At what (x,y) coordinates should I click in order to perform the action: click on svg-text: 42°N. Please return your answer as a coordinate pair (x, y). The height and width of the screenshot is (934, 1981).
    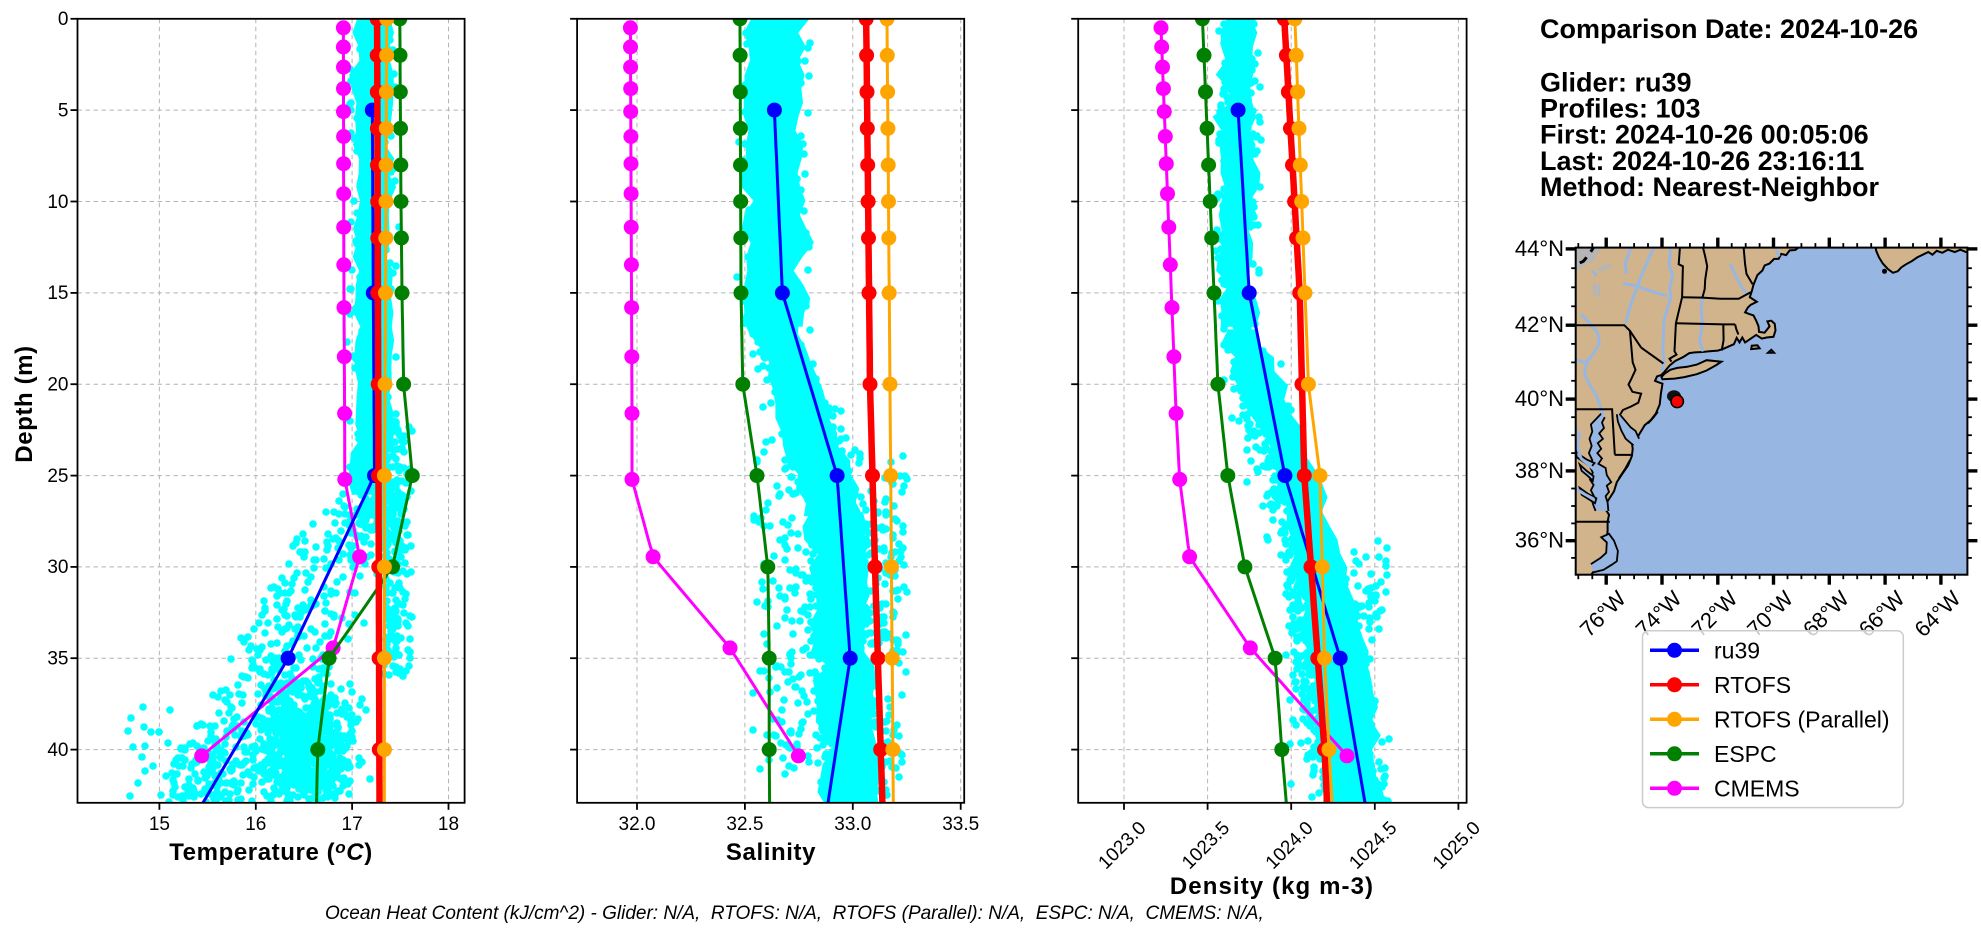
    Looking at the image, I should click on (1539, 324).